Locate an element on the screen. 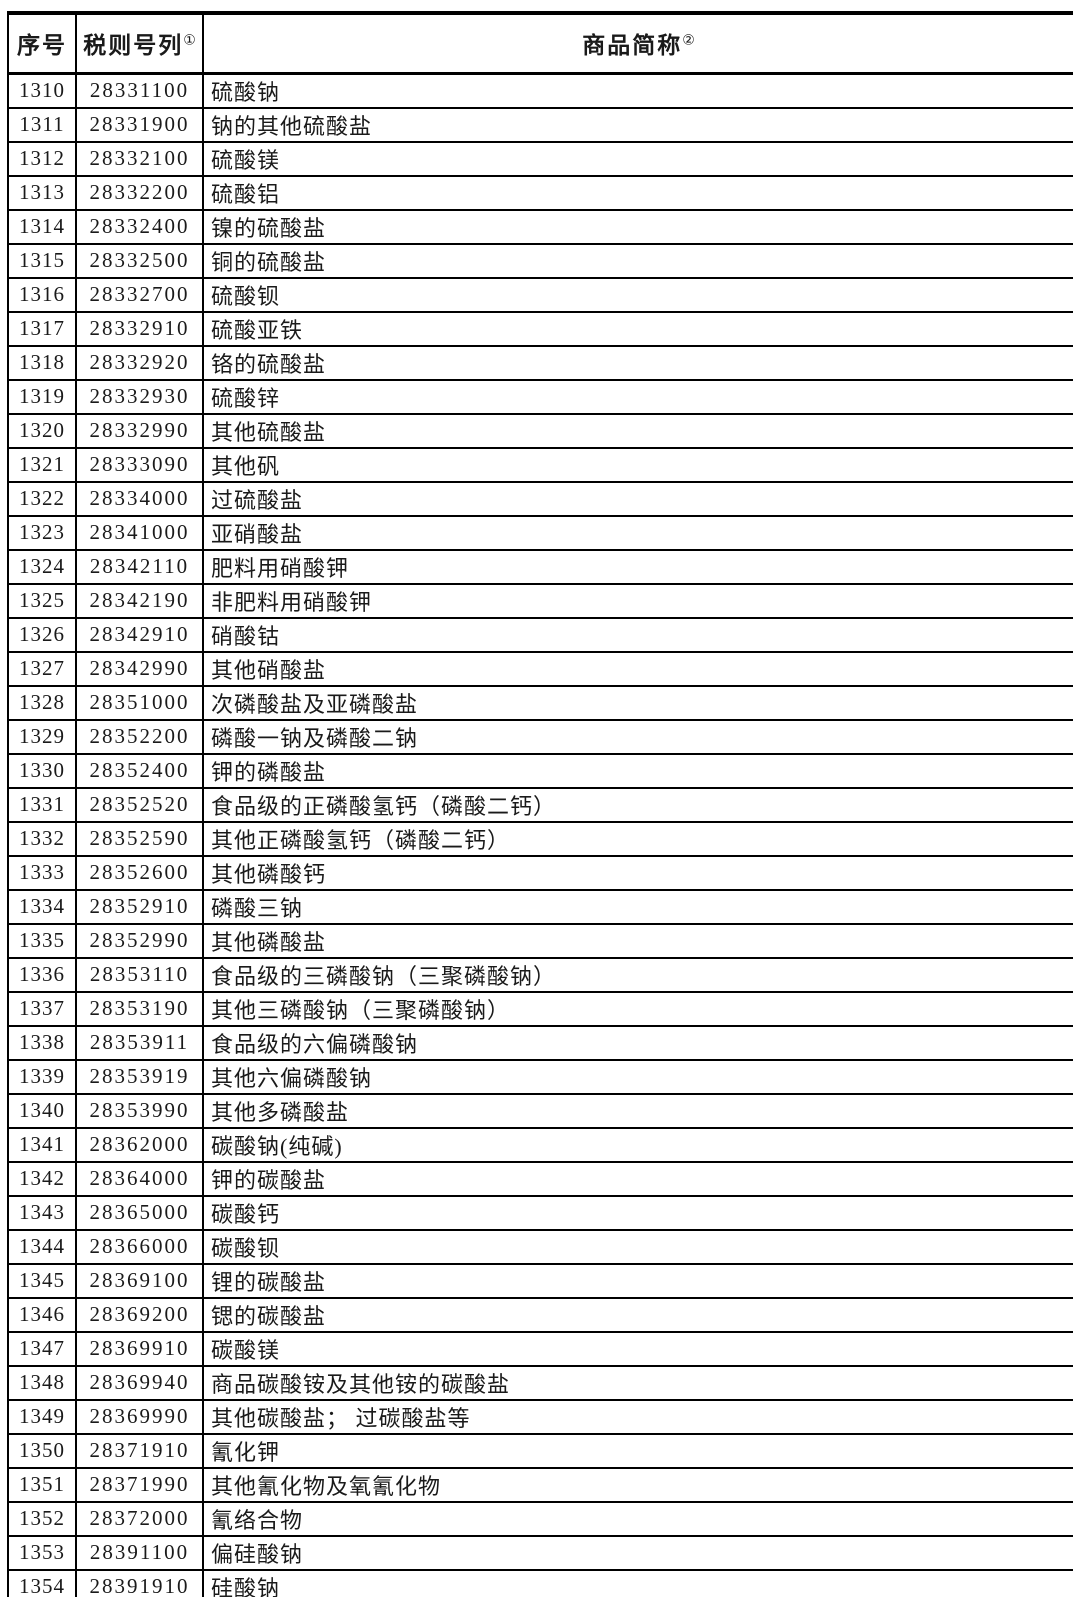 The height and width of the screenshot is (1597, 1080). table-row: 1312 28332100 硫酸镁 is located at coordinates (540, 159).